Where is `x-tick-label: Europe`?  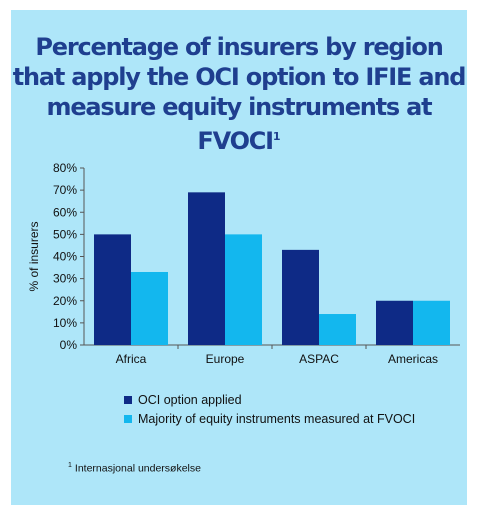 x-tick-label: Europe is located at coordinates (225, 359).